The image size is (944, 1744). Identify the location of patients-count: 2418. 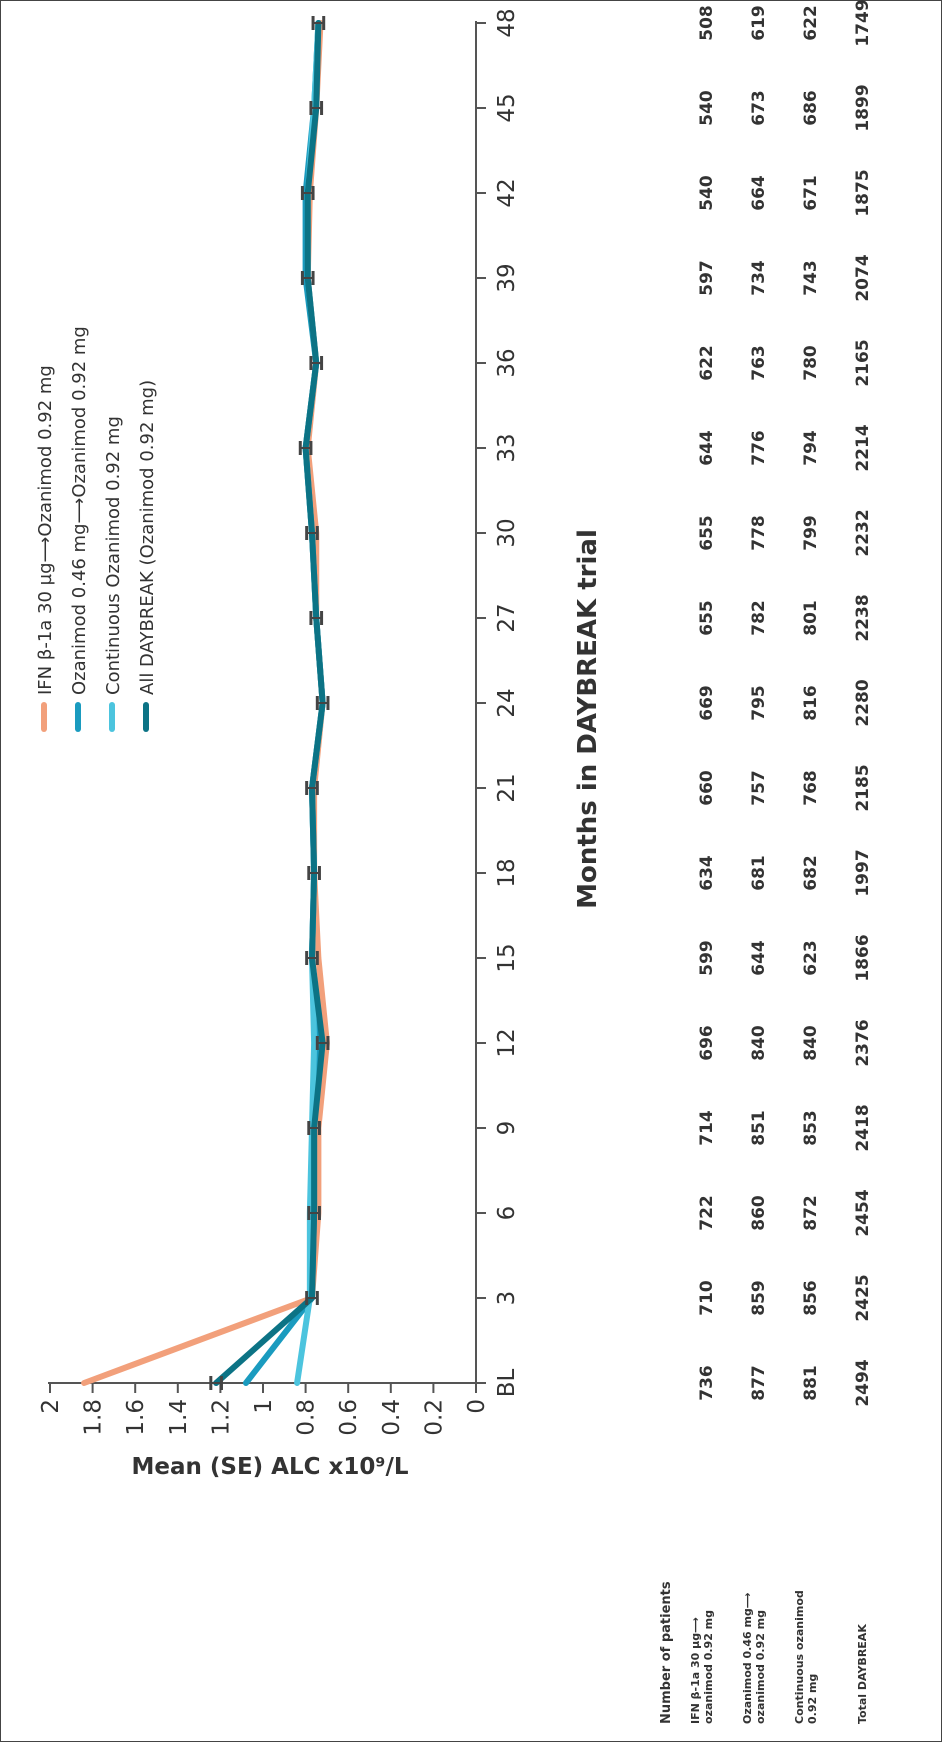
(863, 1127).